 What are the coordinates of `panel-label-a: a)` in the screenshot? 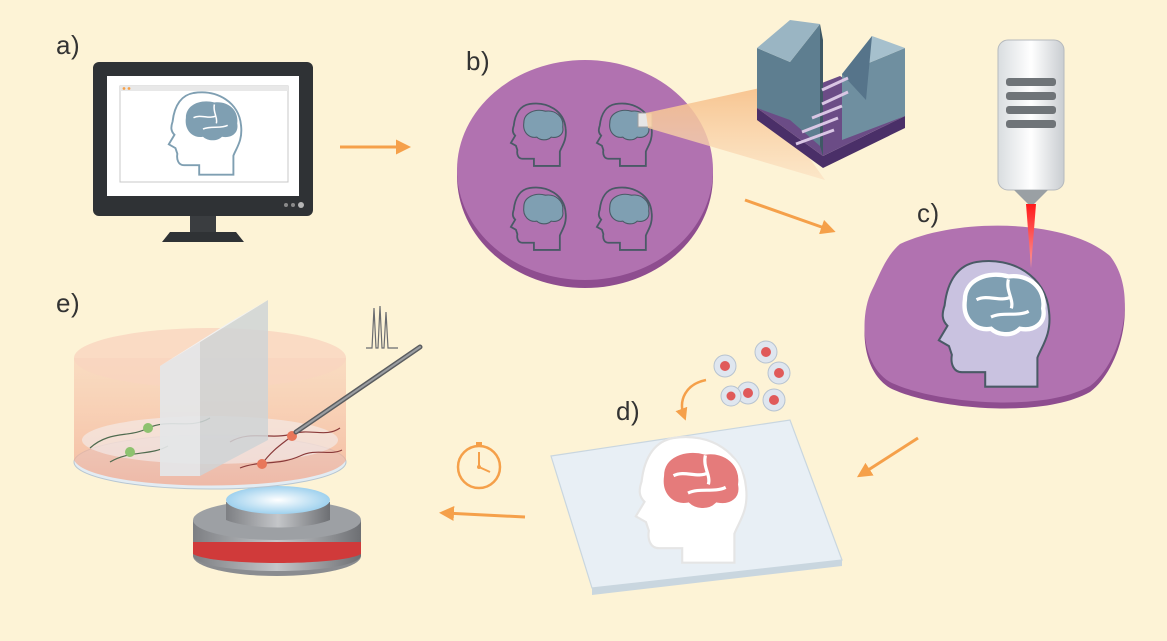 It's located at (68, 45).